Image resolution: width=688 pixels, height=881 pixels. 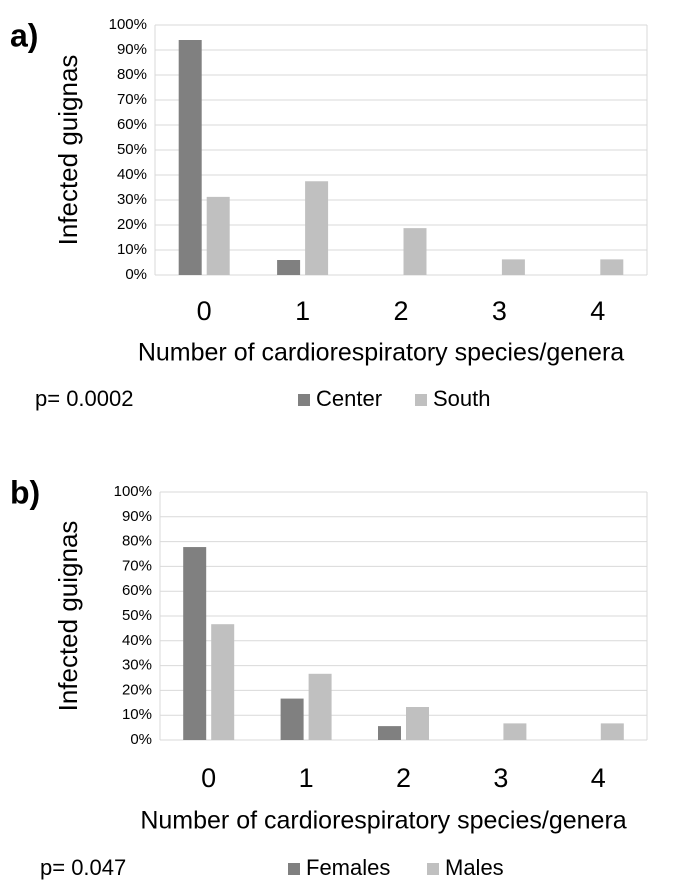 What do you see at coordinates (348, 867) in the screenshot?
I see `legend-label: Females` at bounding box center [348, 867].